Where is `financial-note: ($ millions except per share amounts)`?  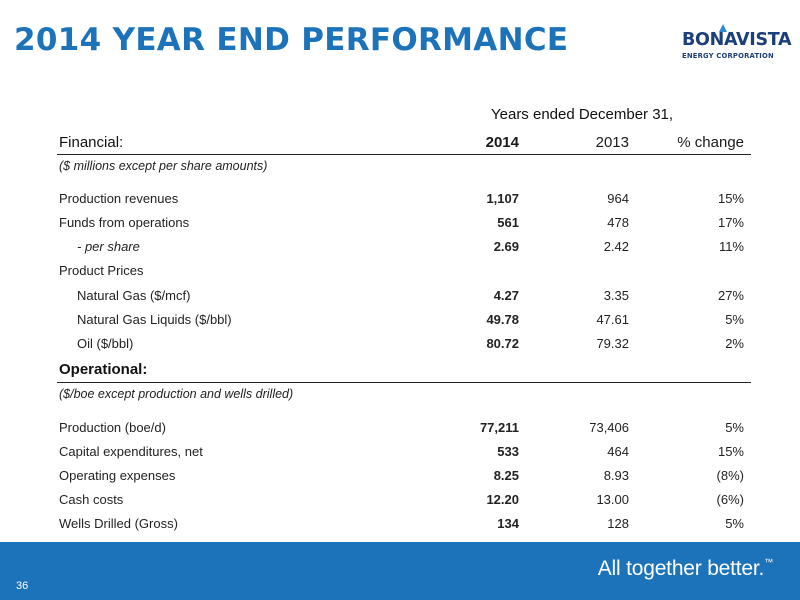
financial-note: ($ millions except per share amounts) is located at coordinates (163, 166).